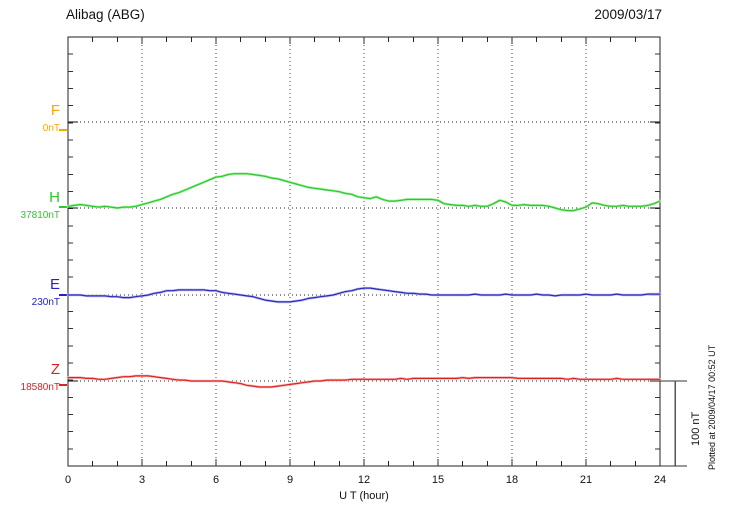 The image size is (730, 520). Describe the element at coordinates (30, 118) in the screenshot. I see `channel-label-F: F 0nT` at that location.